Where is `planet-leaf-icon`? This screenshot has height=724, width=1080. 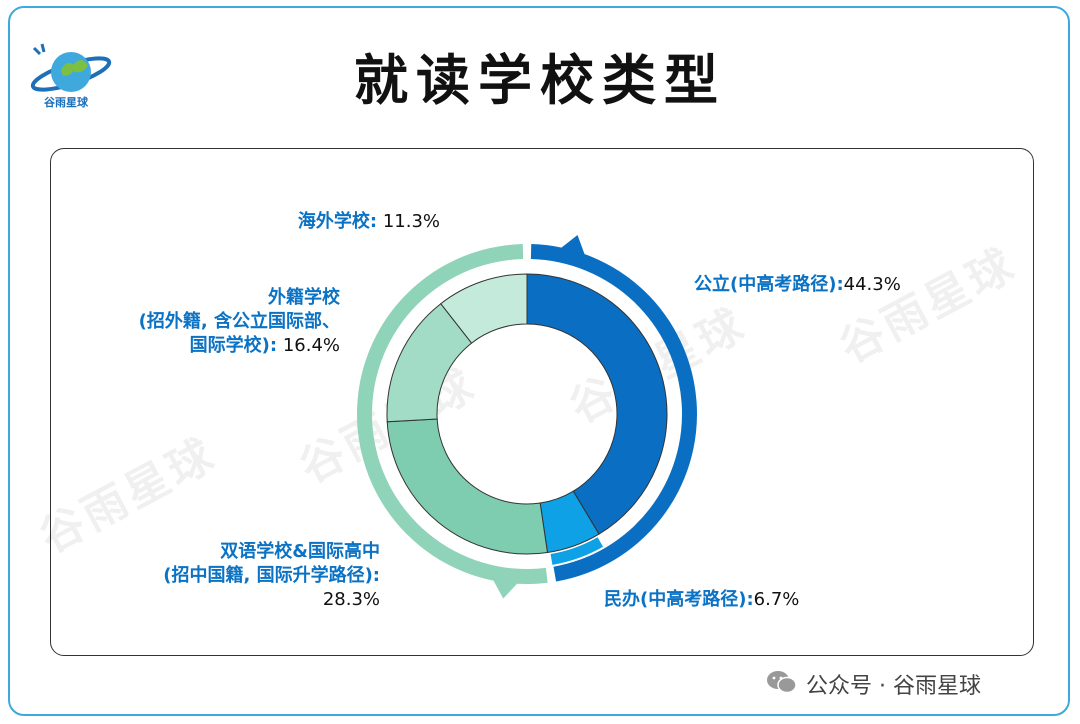 planet-leaf-icon is located at coordinates (71, 67).